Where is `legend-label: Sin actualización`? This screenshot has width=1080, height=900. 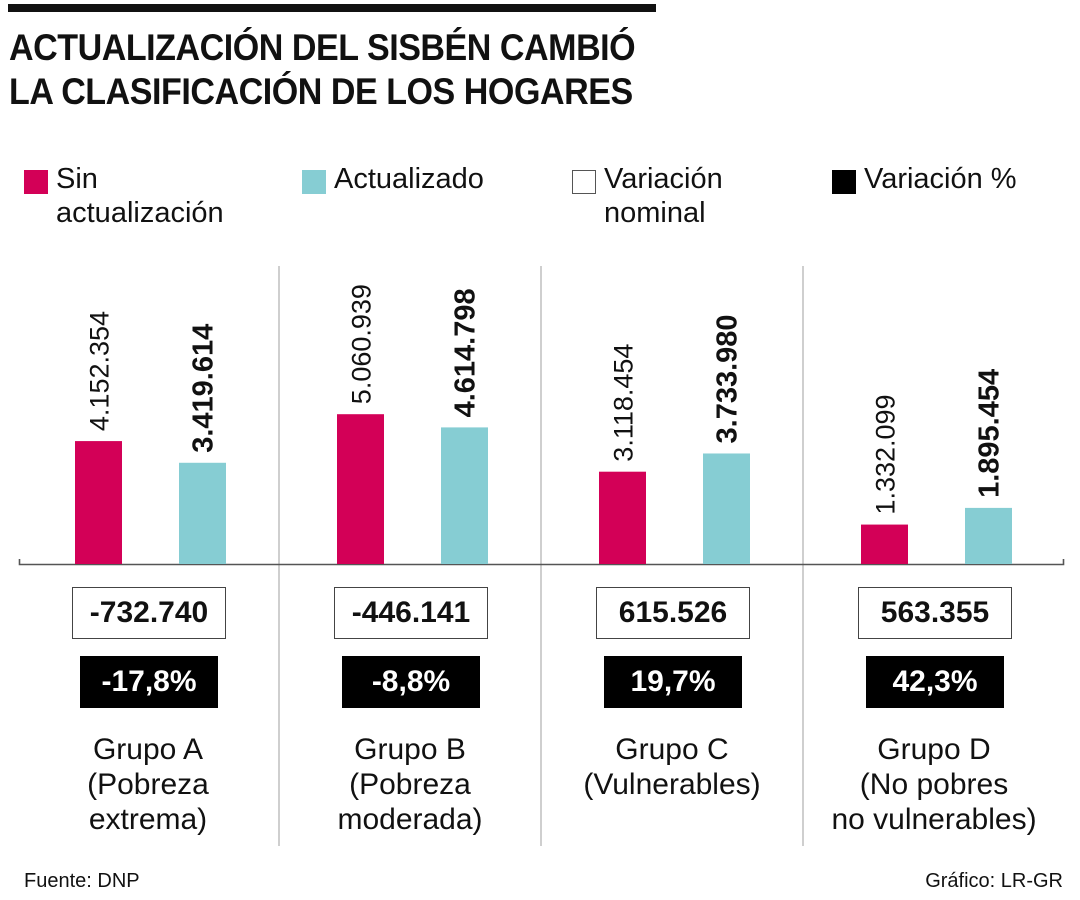
legend-label: Sin actualización is located at coordinates (140, 196).